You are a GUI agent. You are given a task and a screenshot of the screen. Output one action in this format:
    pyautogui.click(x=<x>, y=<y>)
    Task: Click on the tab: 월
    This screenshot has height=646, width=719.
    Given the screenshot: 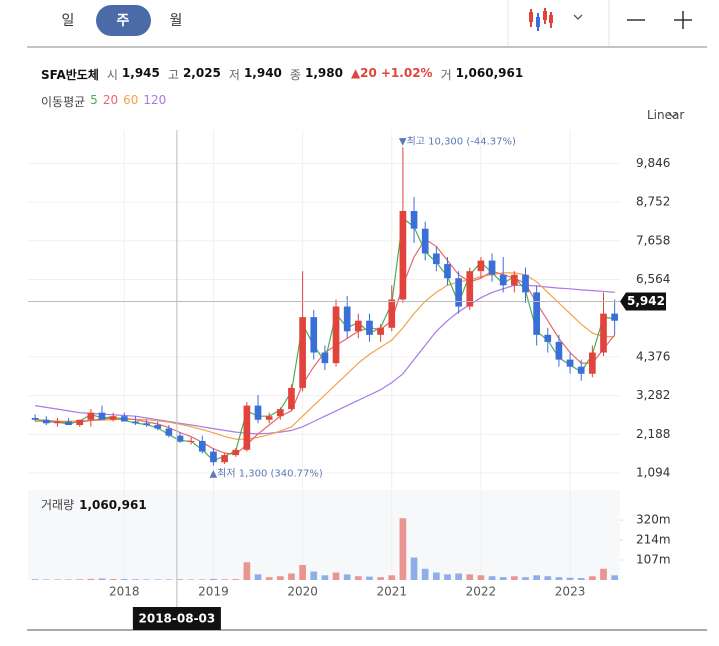 What is the action you would take?
    pyautogui.click(x=176, y=21)
    